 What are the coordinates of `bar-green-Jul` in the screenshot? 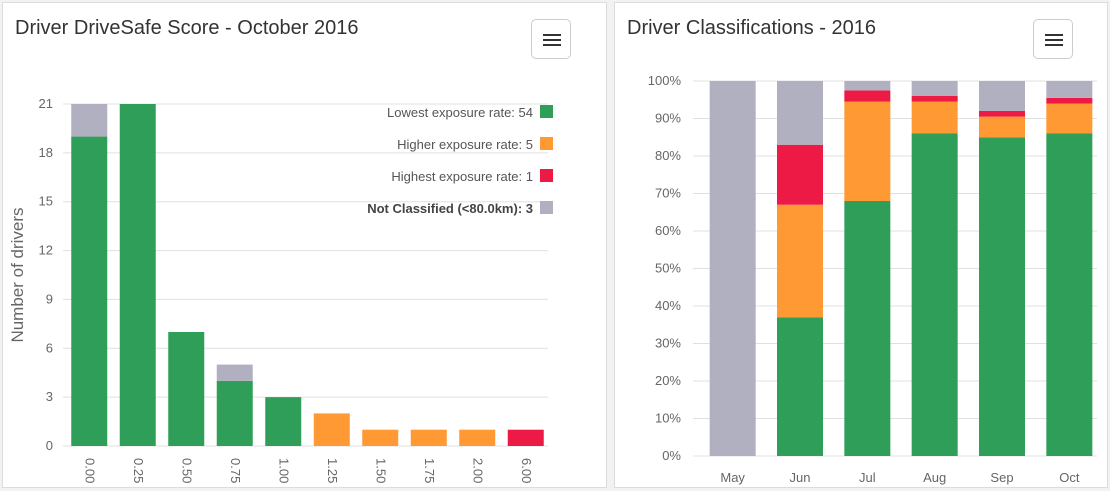 It's located at (867, 328).